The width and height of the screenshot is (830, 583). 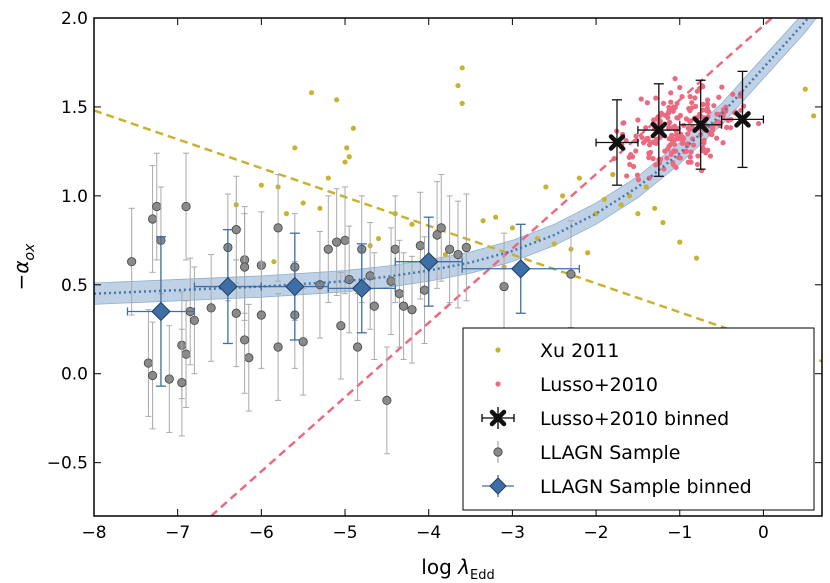 What do you see at coordinates (23, 267) in the screenshot?
I see `y-axis-label: −αox` at bounding box center [23, 267].